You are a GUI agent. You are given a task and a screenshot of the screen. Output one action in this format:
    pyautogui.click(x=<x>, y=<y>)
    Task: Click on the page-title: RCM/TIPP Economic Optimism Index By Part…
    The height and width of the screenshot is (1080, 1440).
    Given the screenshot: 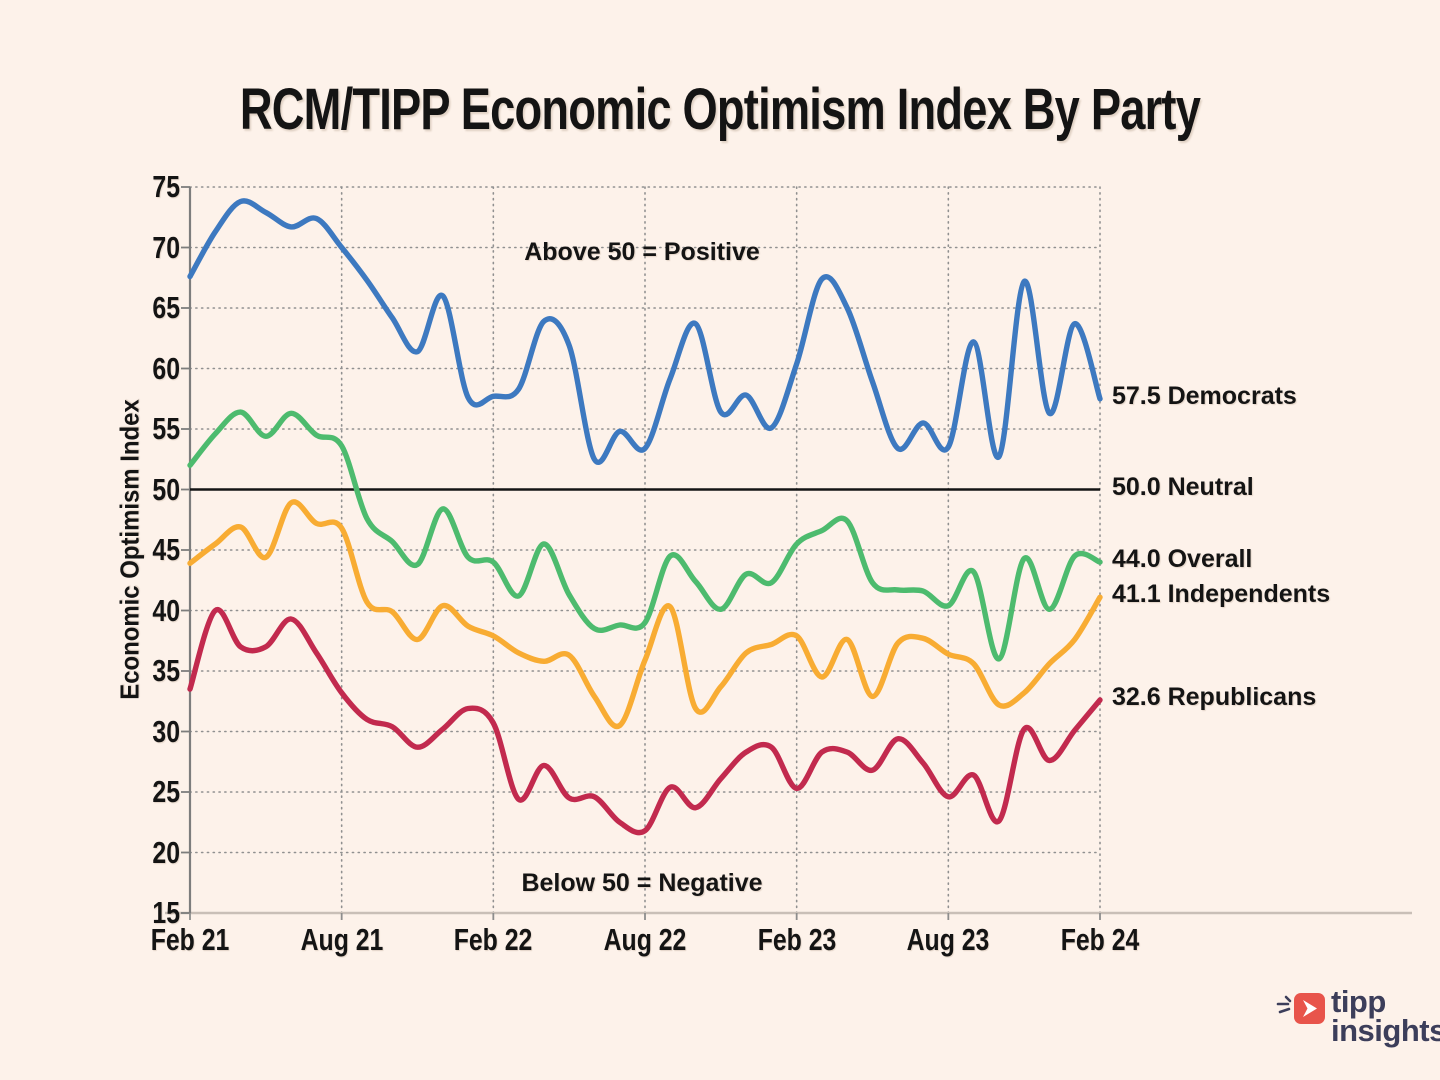 What is the action you would take?
    pyautogui.click(x=720, y=109)
    